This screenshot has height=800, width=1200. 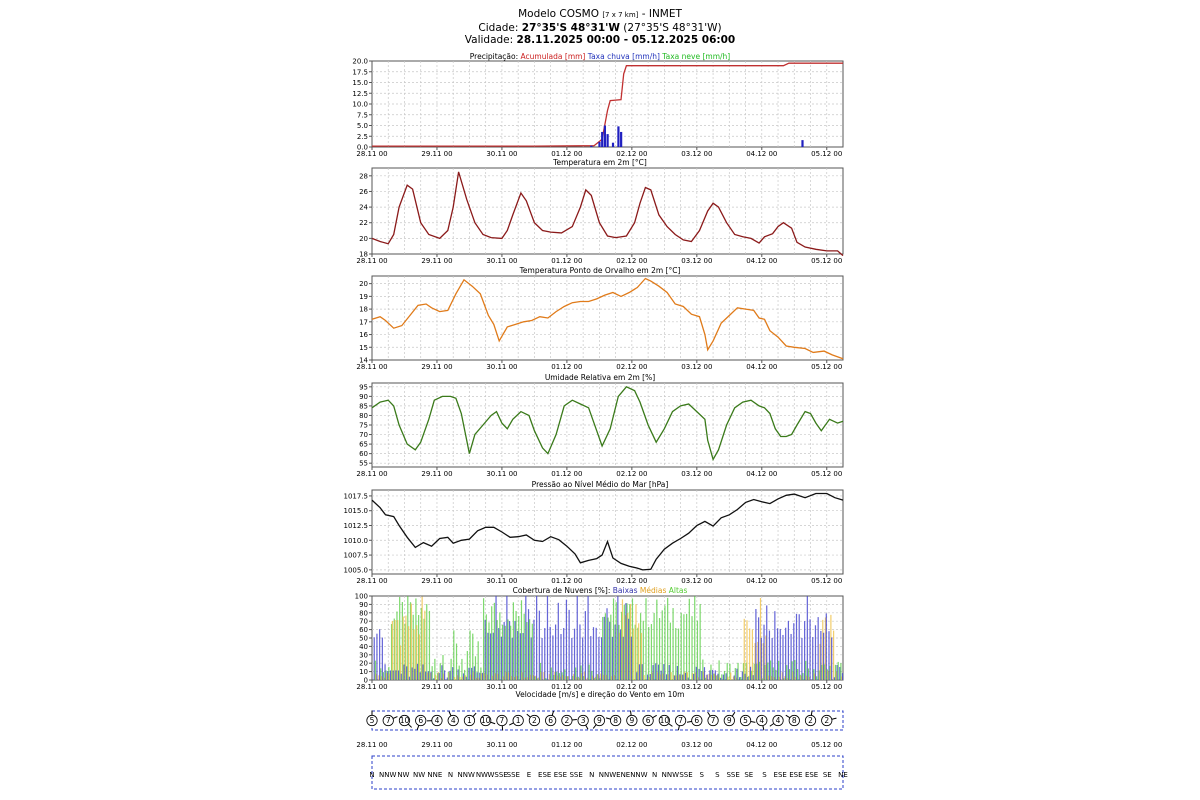 What do you see at coordinates (600, 15) in the screenshot?
I see `model-line: Modelo COSMO [7 x 7 km] - INMET` at bounding box center [600, 15].